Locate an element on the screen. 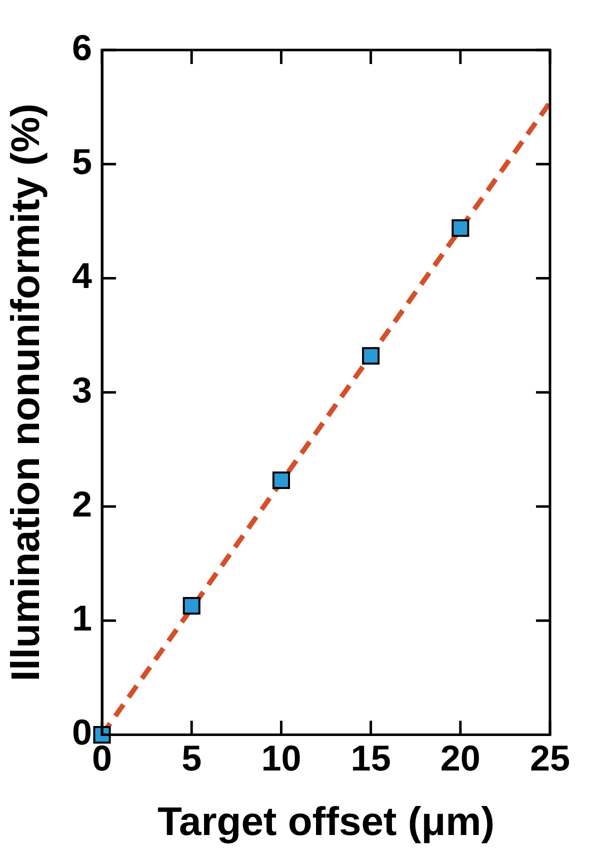  x-tick-label: 10 is located at coordinates (281, 757).